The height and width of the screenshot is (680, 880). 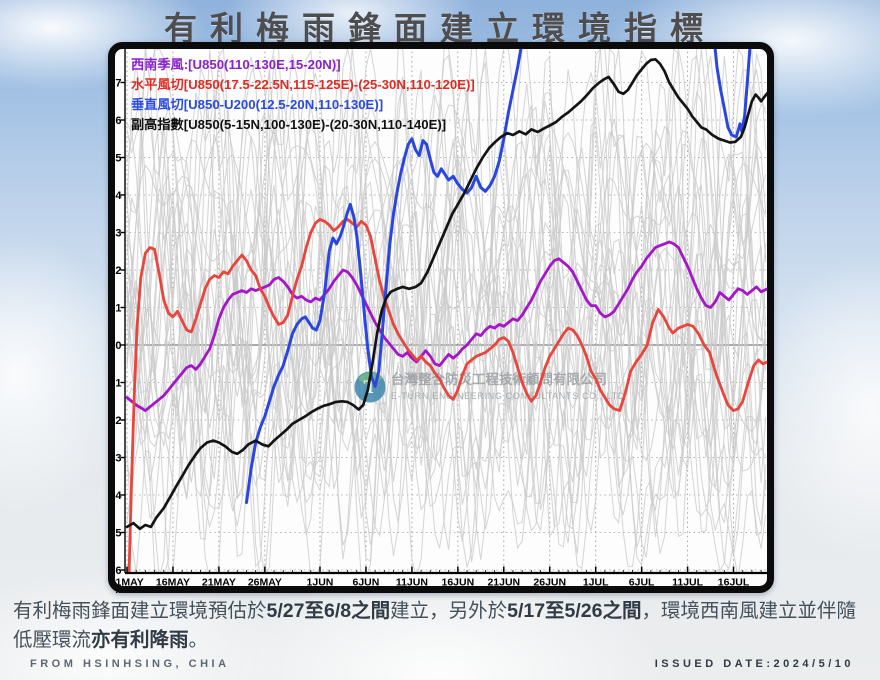 I want to click on x-tick-label: 6JUL, so click(x=642, y=583).